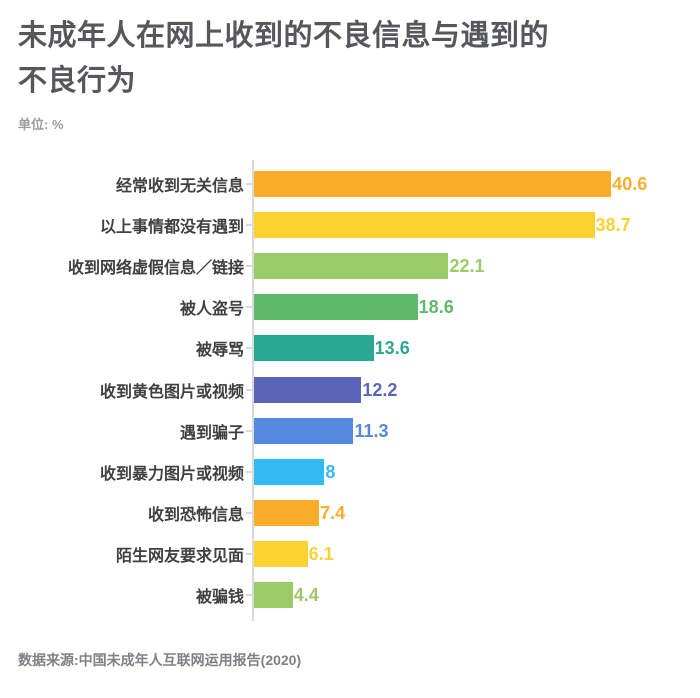 The height and width of the screenshot is (698, 700). I want to click on title-line-1: 未成年人在网上收到的不良信息与遇到的, so click(284, 36).